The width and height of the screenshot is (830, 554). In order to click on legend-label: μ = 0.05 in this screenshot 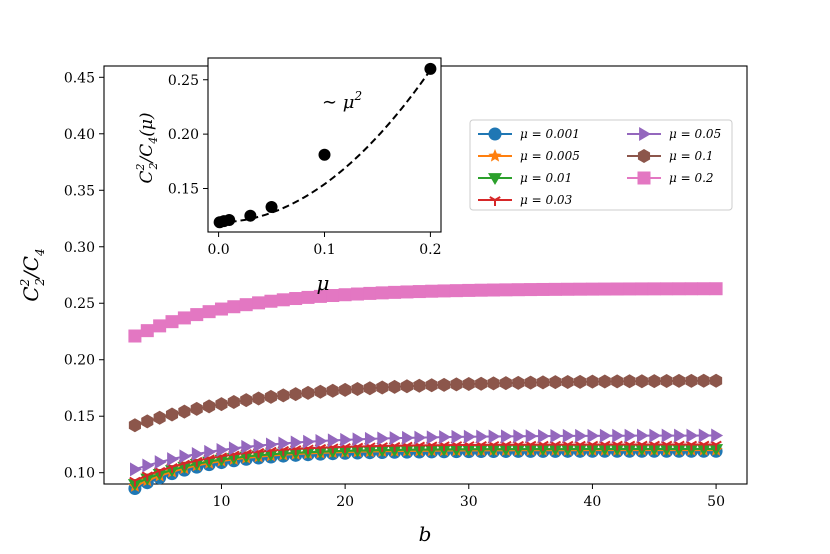, I will do `click(695, 134)`.